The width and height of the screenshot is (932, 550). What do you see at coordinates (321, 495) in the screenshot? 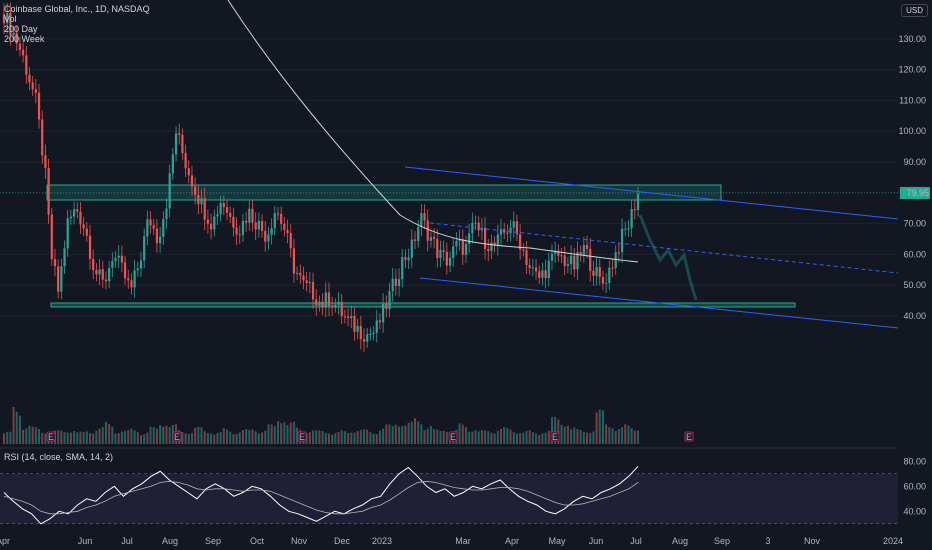
I see `rsi-line` at bounding box center [321, 495].